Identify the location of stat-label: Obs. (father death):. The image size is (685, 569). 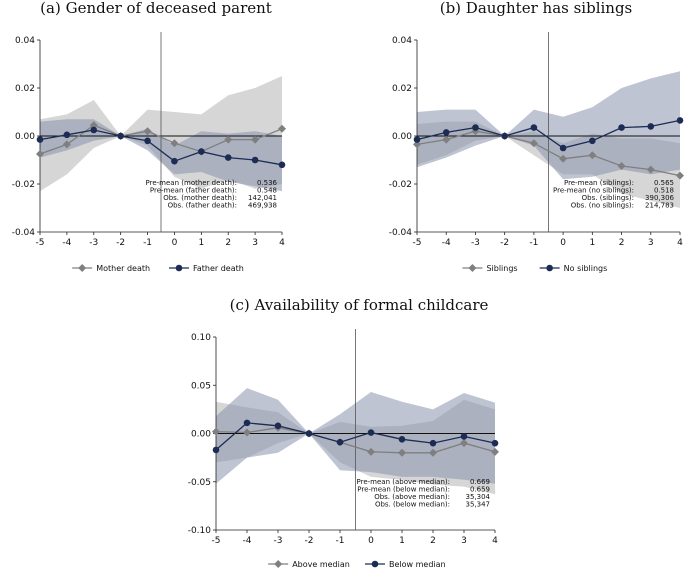
(202, 206).